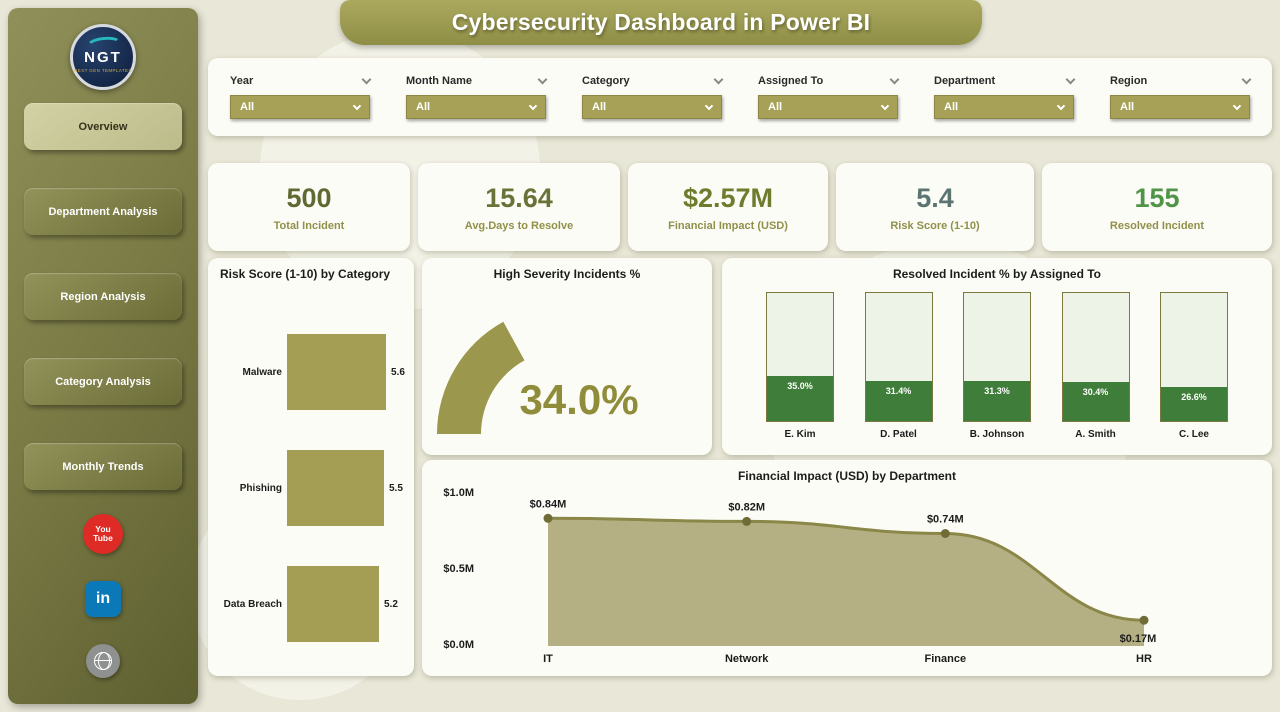 The width and height of the screenshot is (1280, 712). I want to click on gauge-fill-arc, so click(481, 377).